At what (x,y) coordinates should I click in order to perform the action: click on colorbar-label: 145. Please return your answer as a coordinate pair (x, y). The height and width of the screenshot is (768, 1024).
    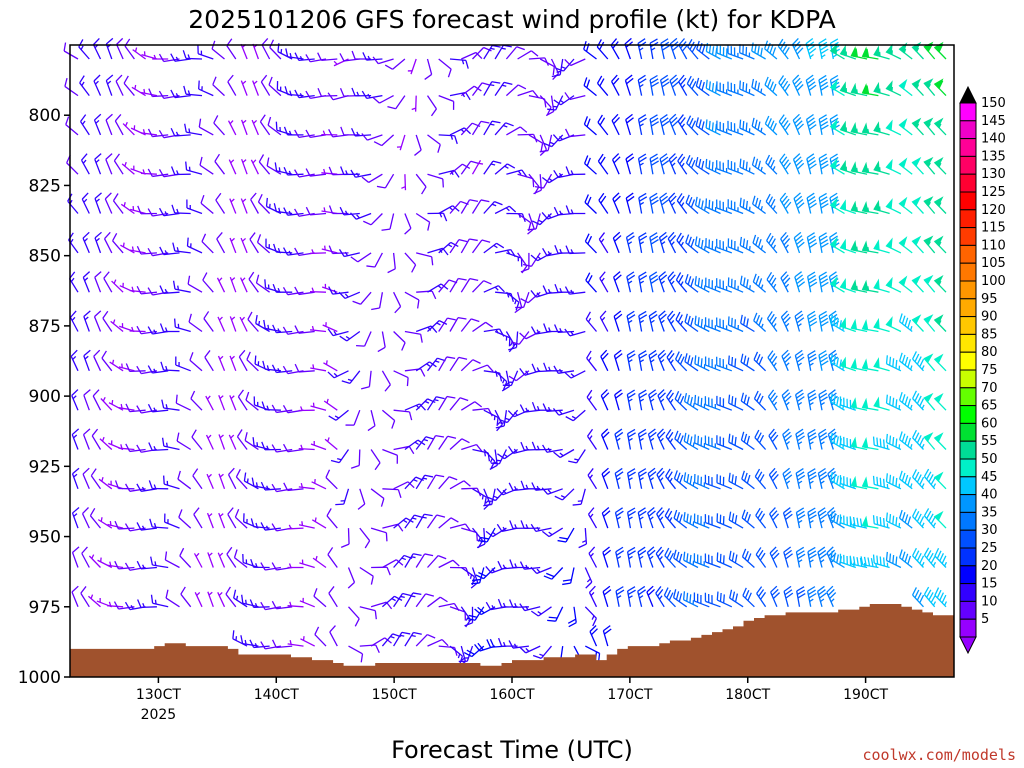
    Looking at the image, I should click on (993, 121).